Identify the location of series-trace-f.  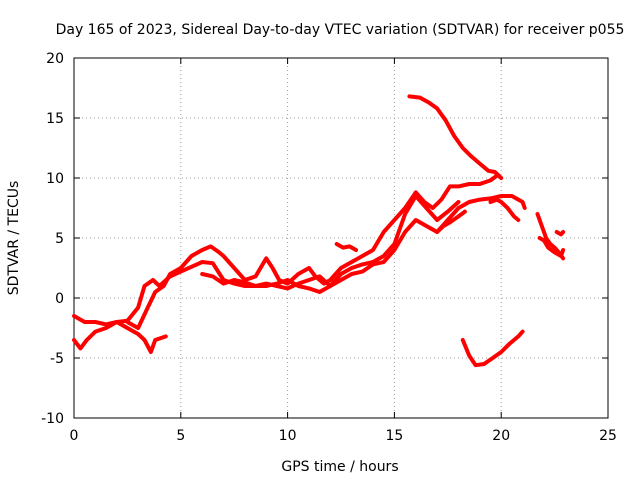
(504, 209).